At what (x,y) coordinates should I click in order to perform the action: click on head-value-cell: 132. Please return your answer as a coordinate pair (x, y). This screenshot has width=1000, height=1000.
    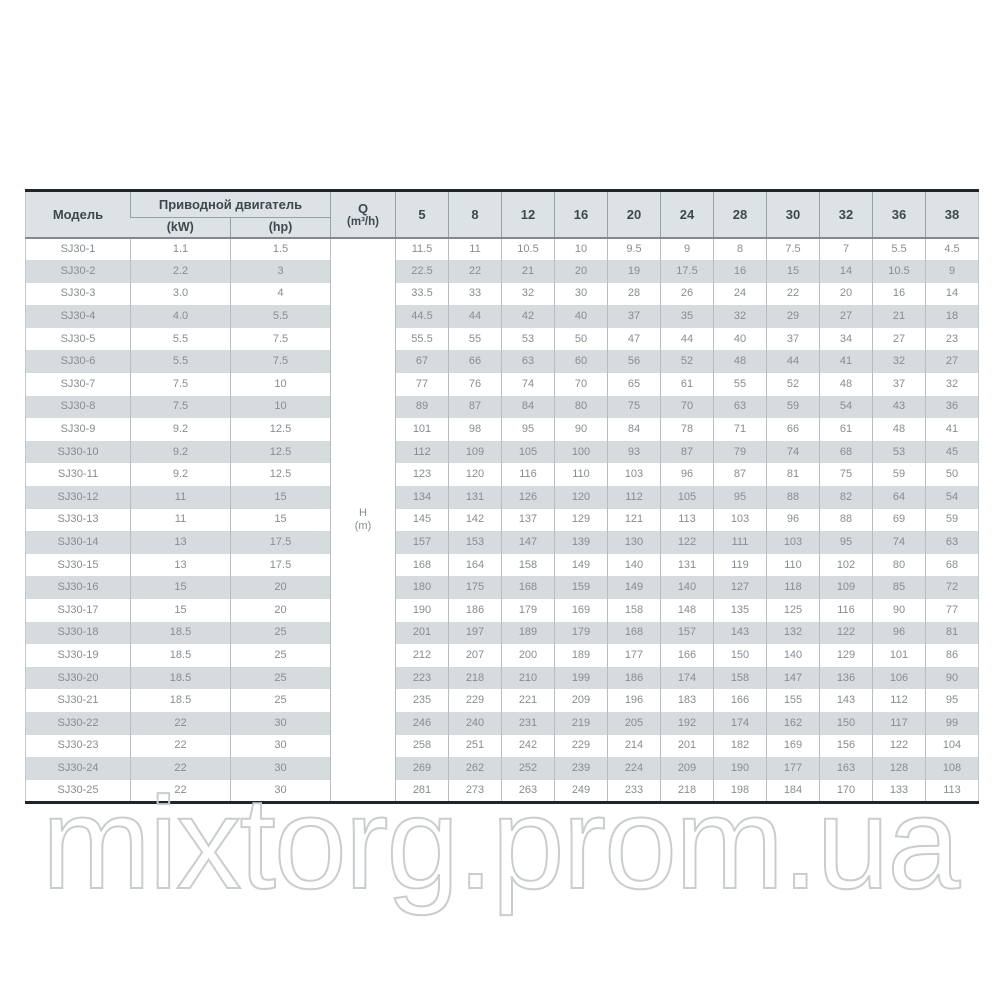
    Looking at the image, I should click on (793, 633).